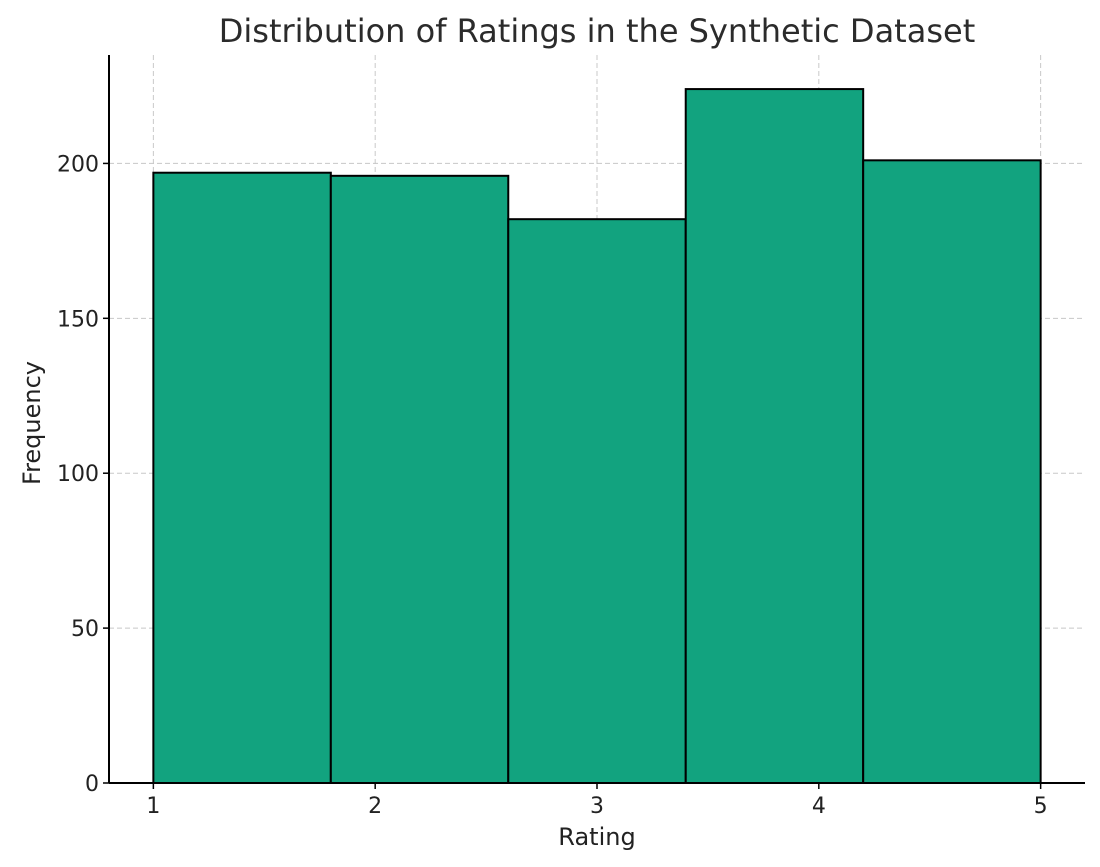  Describe the element at coordinates (597, 806) in the screenshot. I see `x-tick-label: 3` at that location.